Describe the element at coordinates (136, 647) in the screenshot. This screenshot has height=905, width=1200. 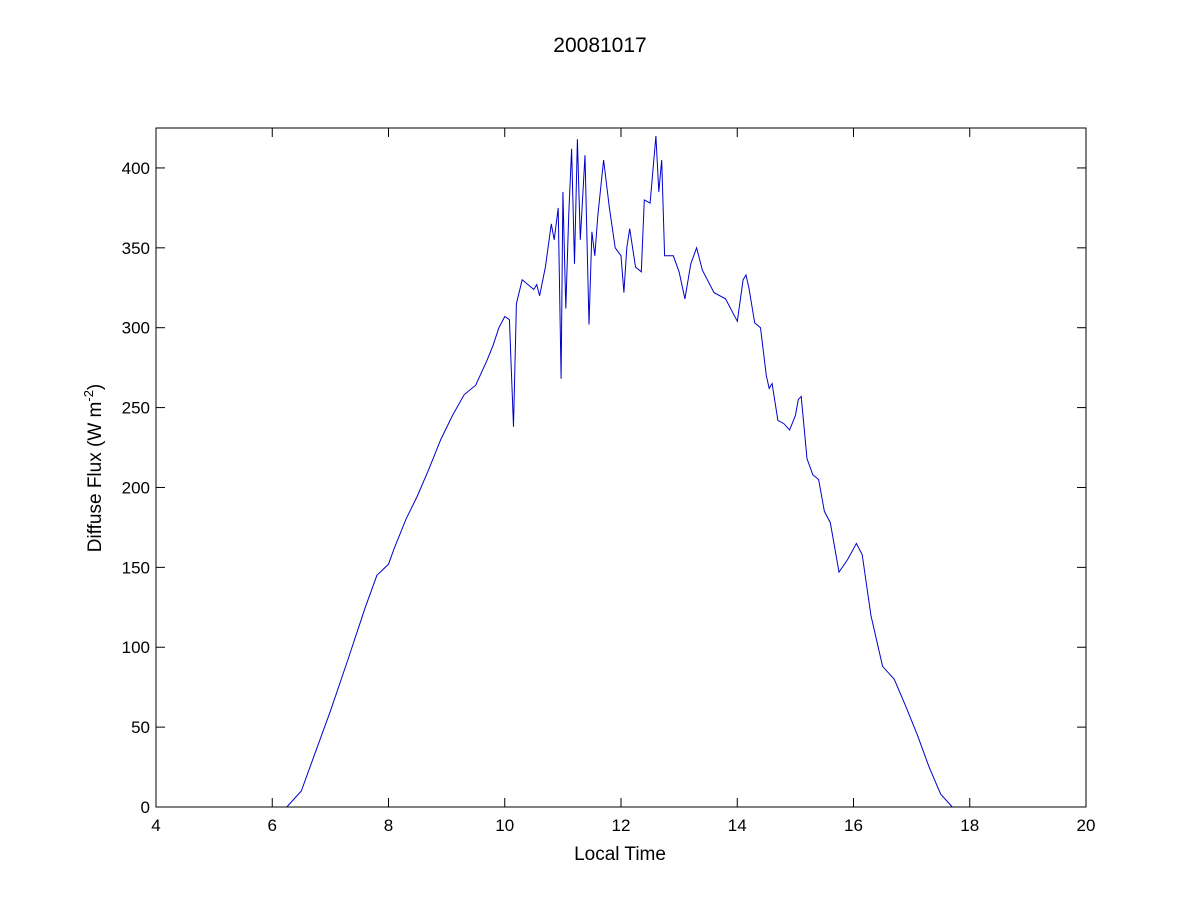
I see `y-tick-label: 100` at that location.